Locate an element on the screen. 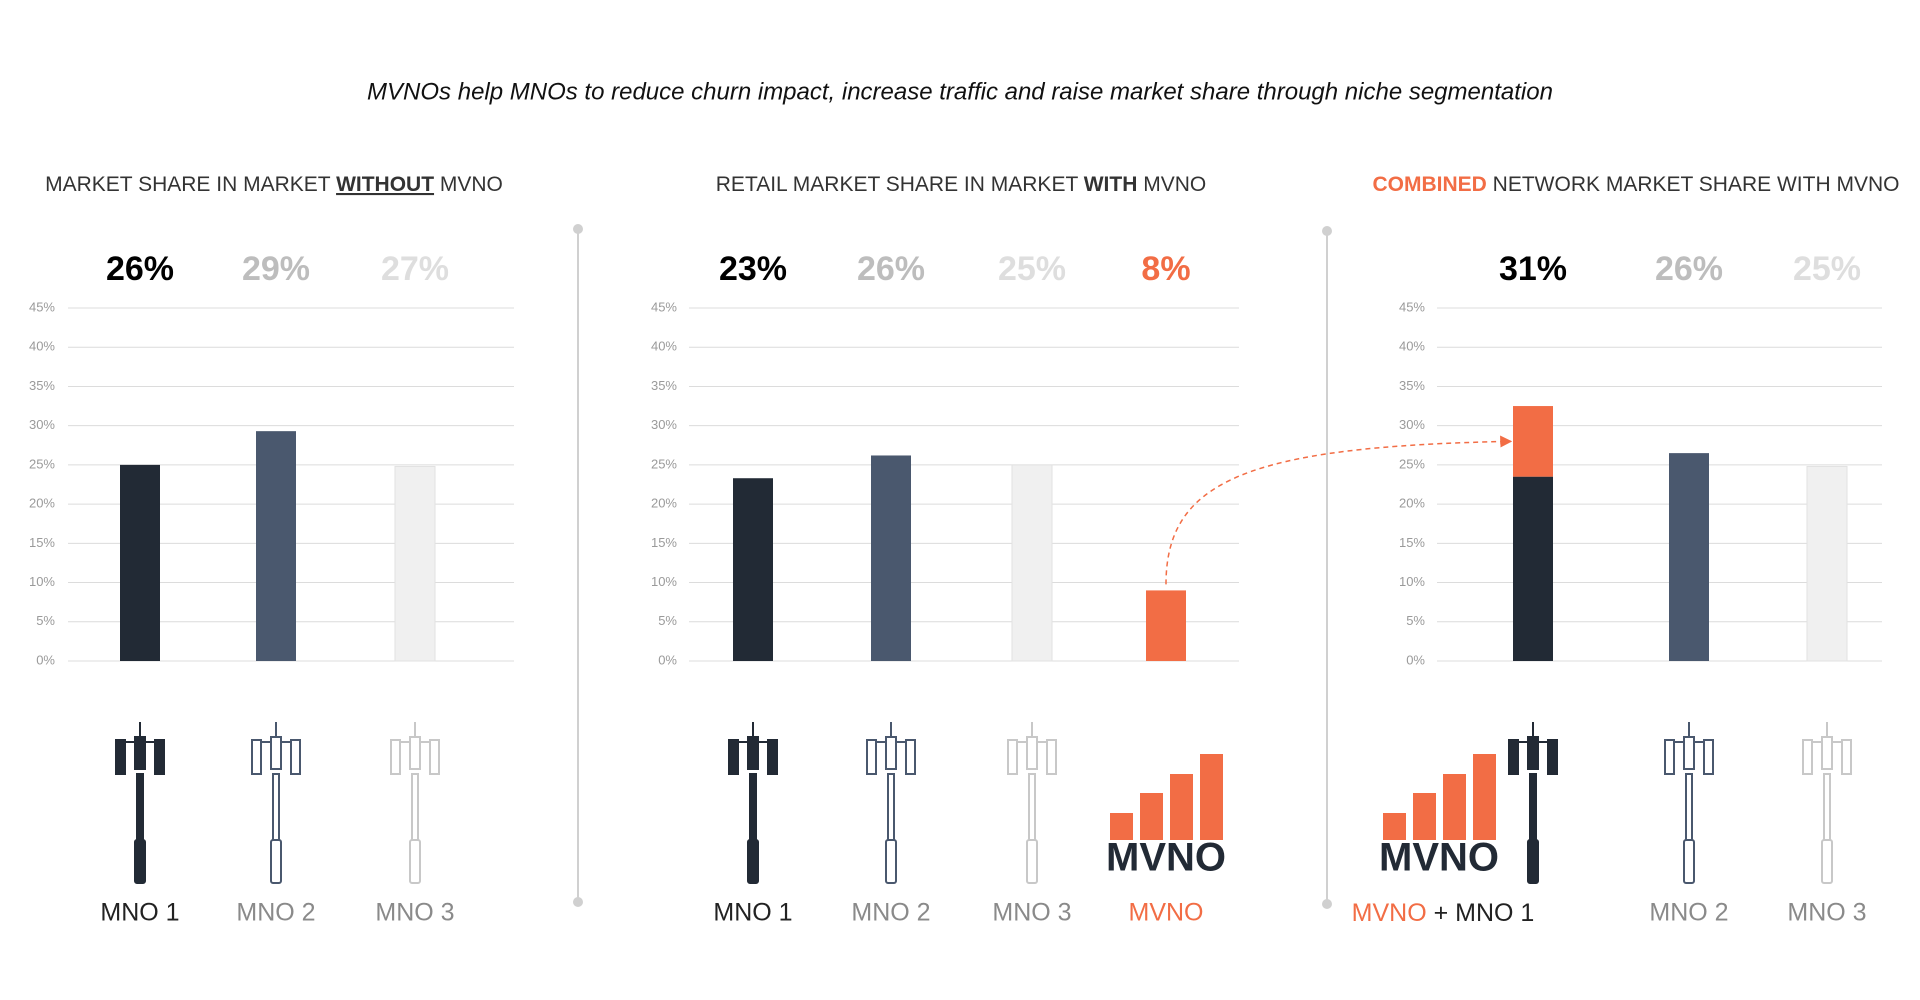 The height and width of the screenshot is (1000, 1920). x-tick-label: MVNO is located at coordinates (1166, 913).